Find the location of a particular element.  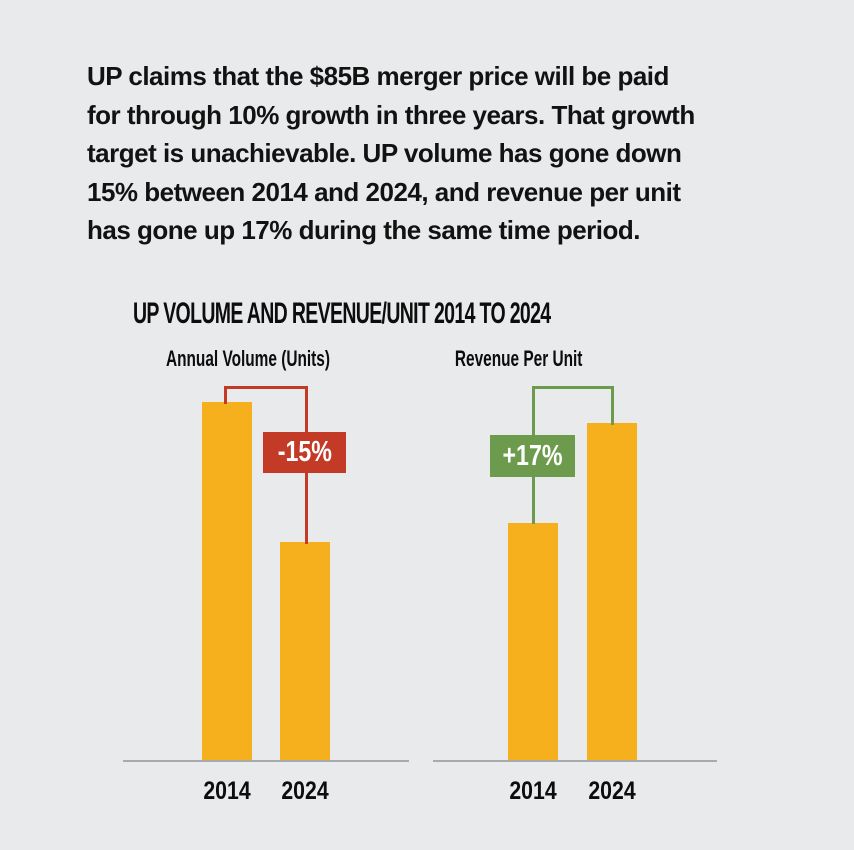

revenue-bracket-right-stub is located at coordinates (612, 405).